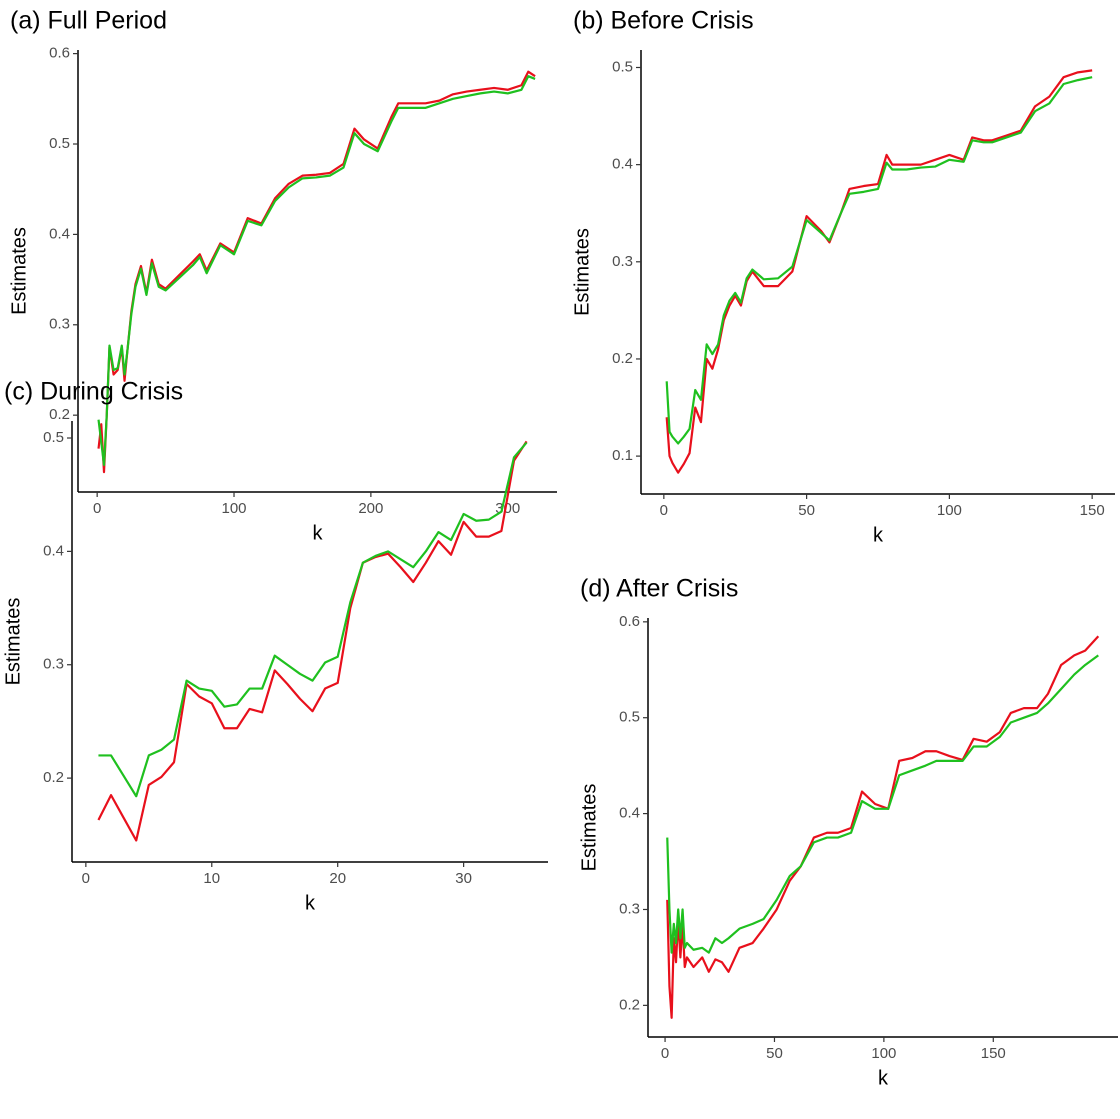 Image resolution: width=1120 pixels, height=1119 pixels. Describe the element at coordinates (622, 455) in the screenshot. I see `y-tick-label: 0.1` at that location.